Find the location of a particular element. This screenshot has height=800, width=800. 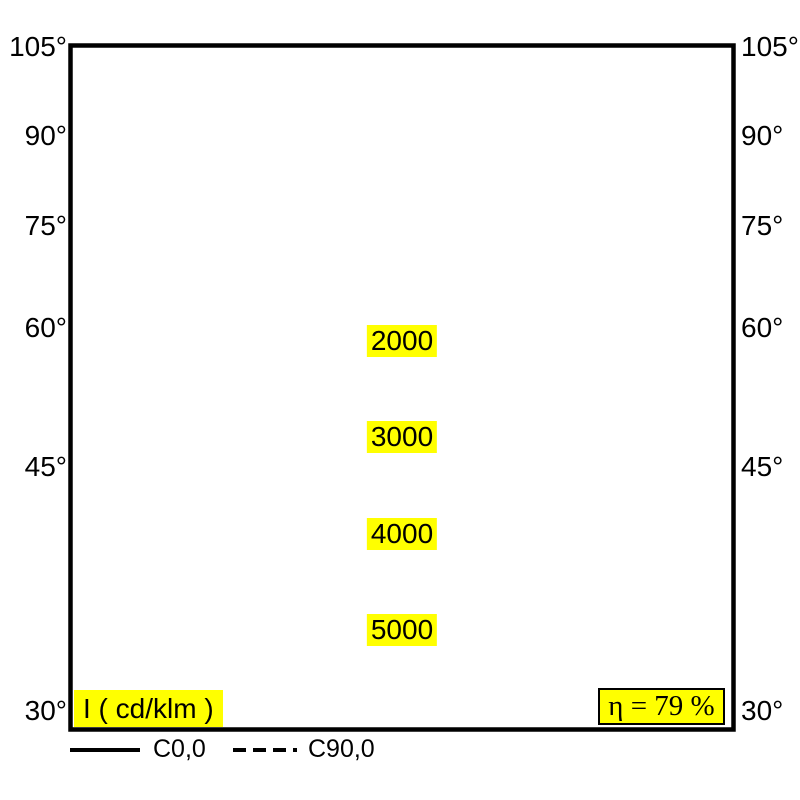

legend-dashed-line-sample is located at coordinates (265, 750).